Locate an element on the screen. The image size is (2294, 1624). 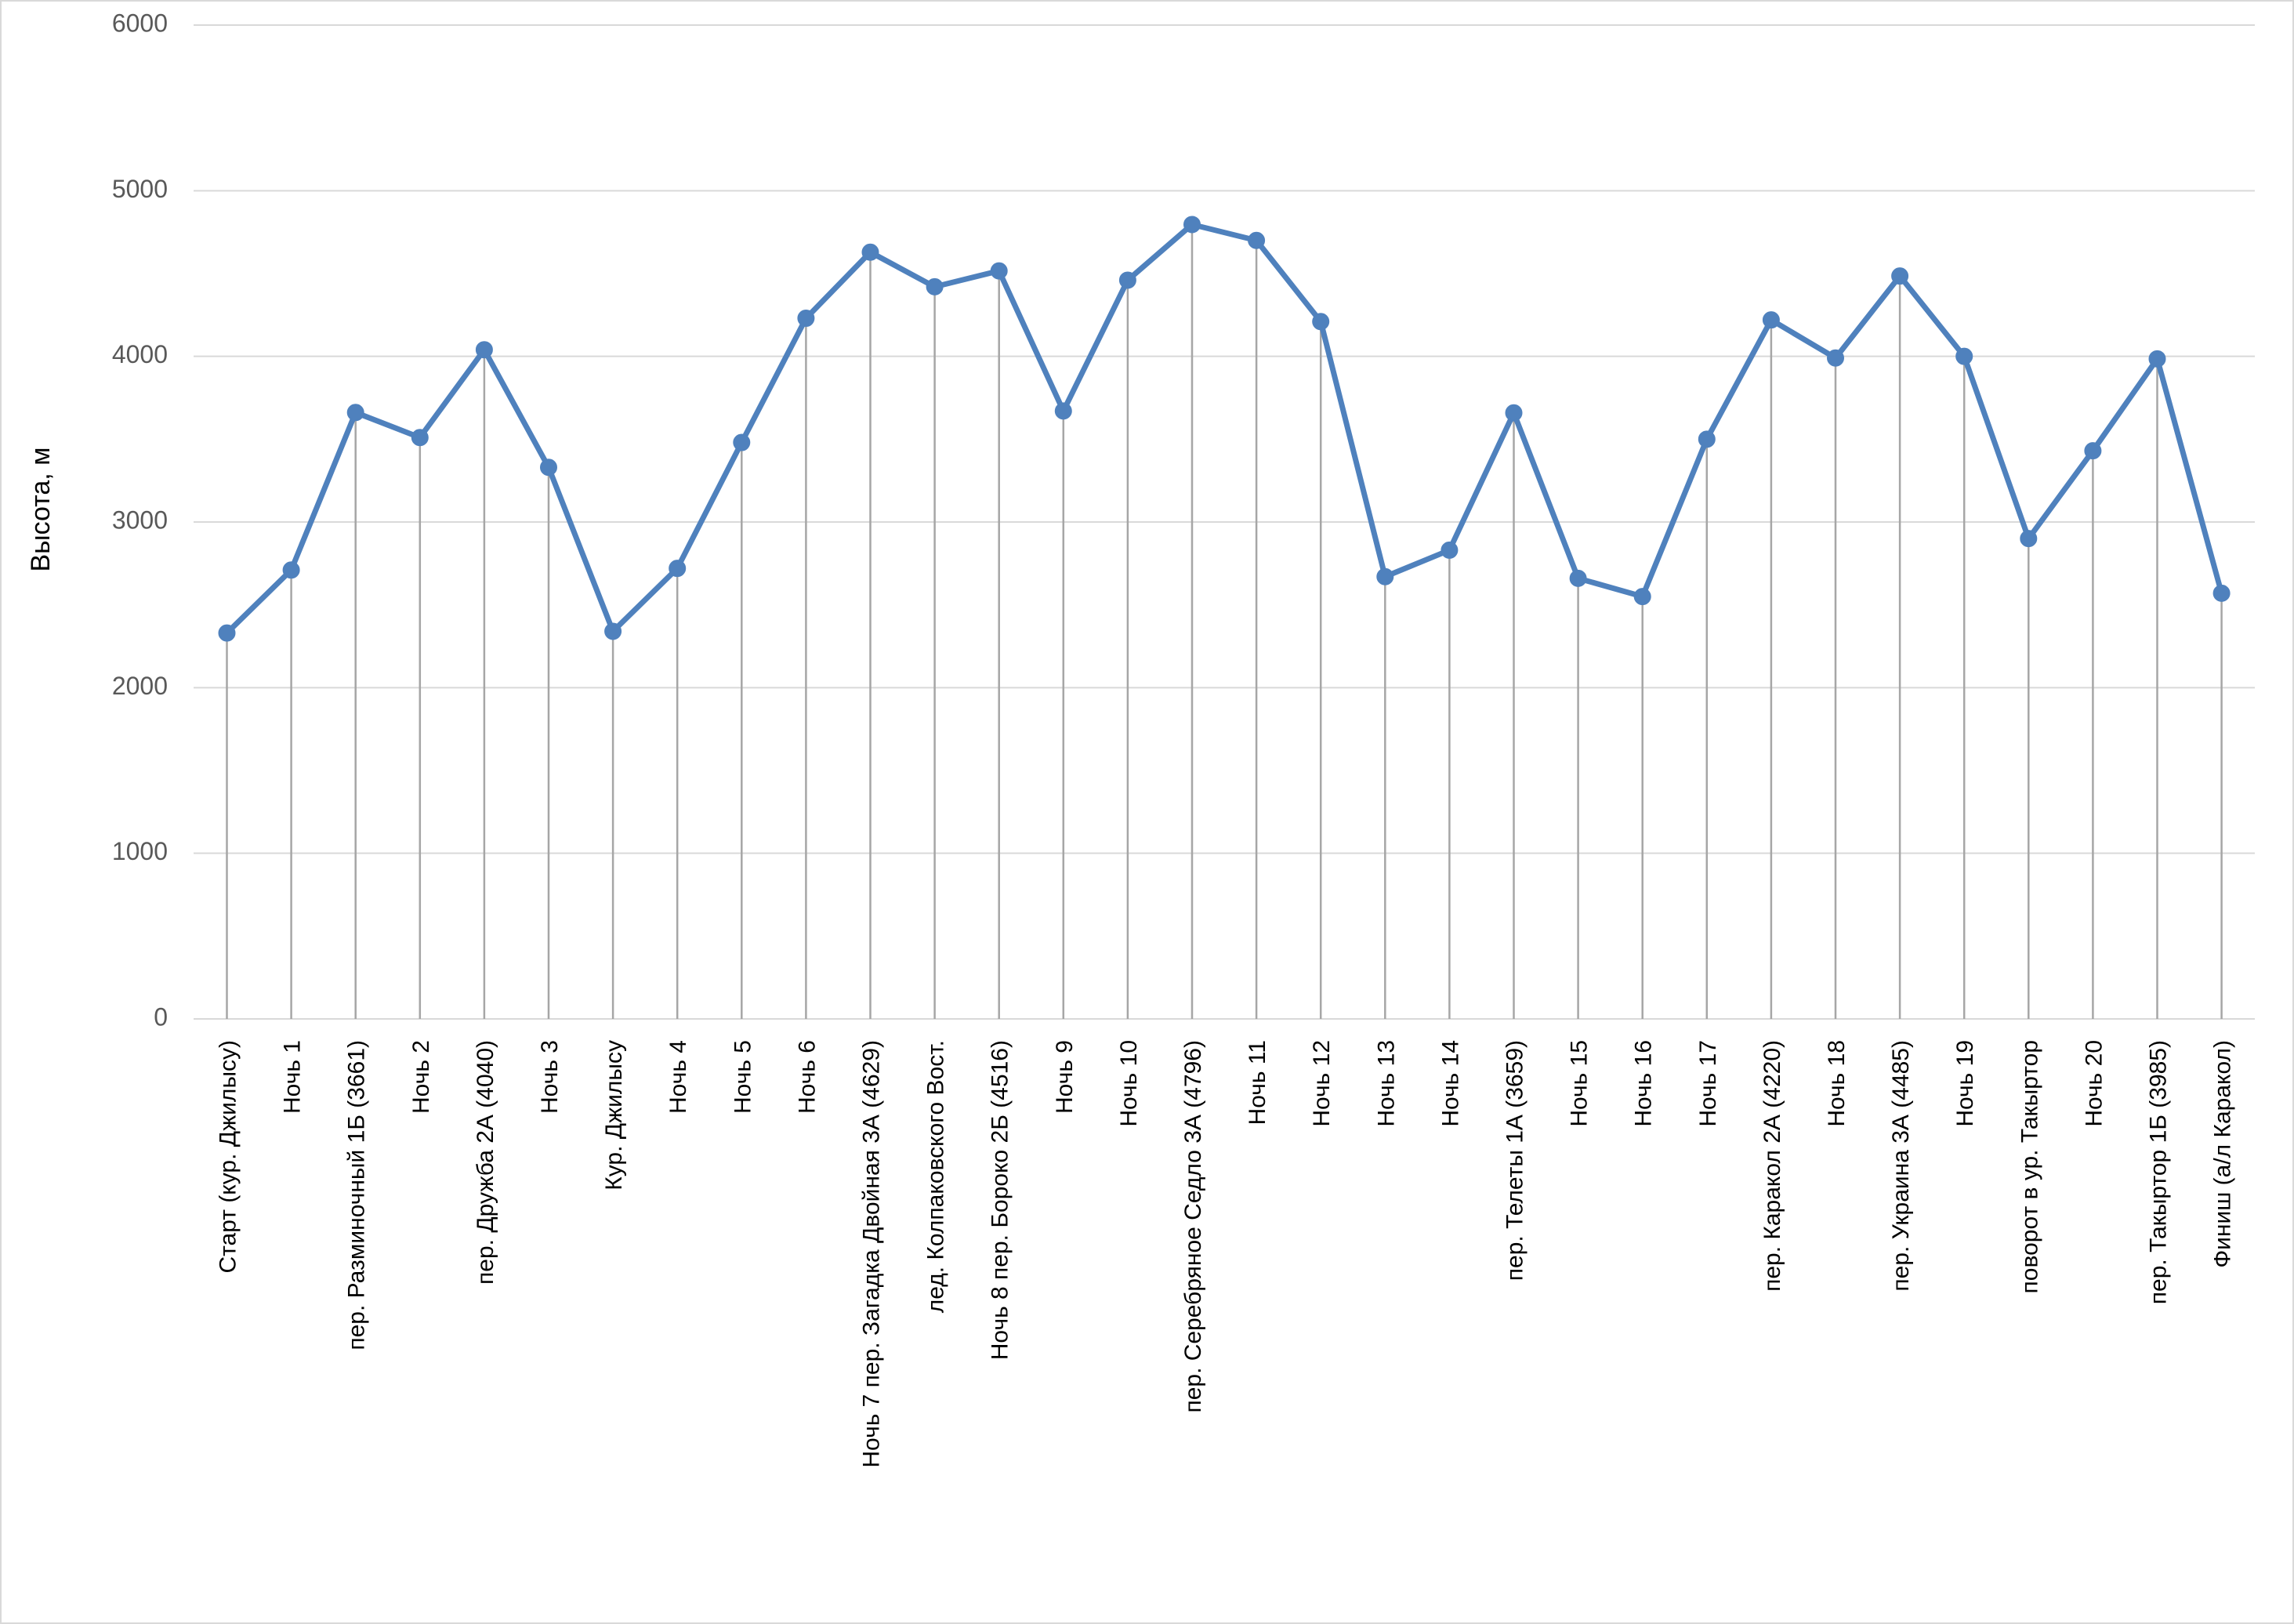
x-tick-label: Ночь 20 is located at coordinates (2094, 1084).